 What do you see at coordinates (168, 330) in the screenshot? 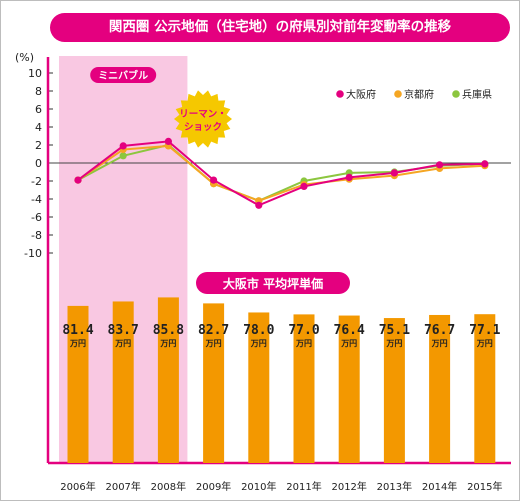
I see `bar-value-label: 85.8` at bounding box center [168, 330].